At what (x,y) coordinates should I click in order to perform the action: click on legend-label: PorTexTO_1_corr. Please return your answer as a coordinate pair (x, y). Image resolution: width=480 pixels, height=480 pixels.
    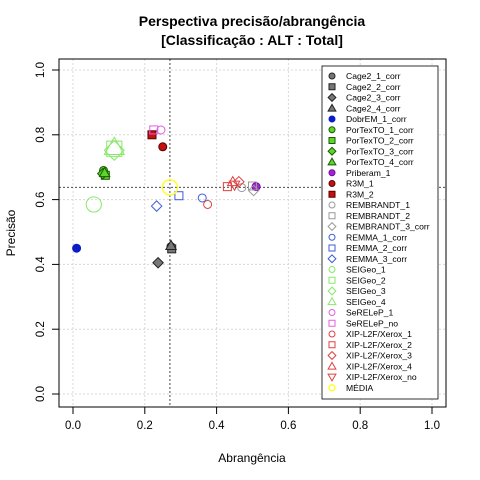
    Looking at the image, I should click on (380, 130).